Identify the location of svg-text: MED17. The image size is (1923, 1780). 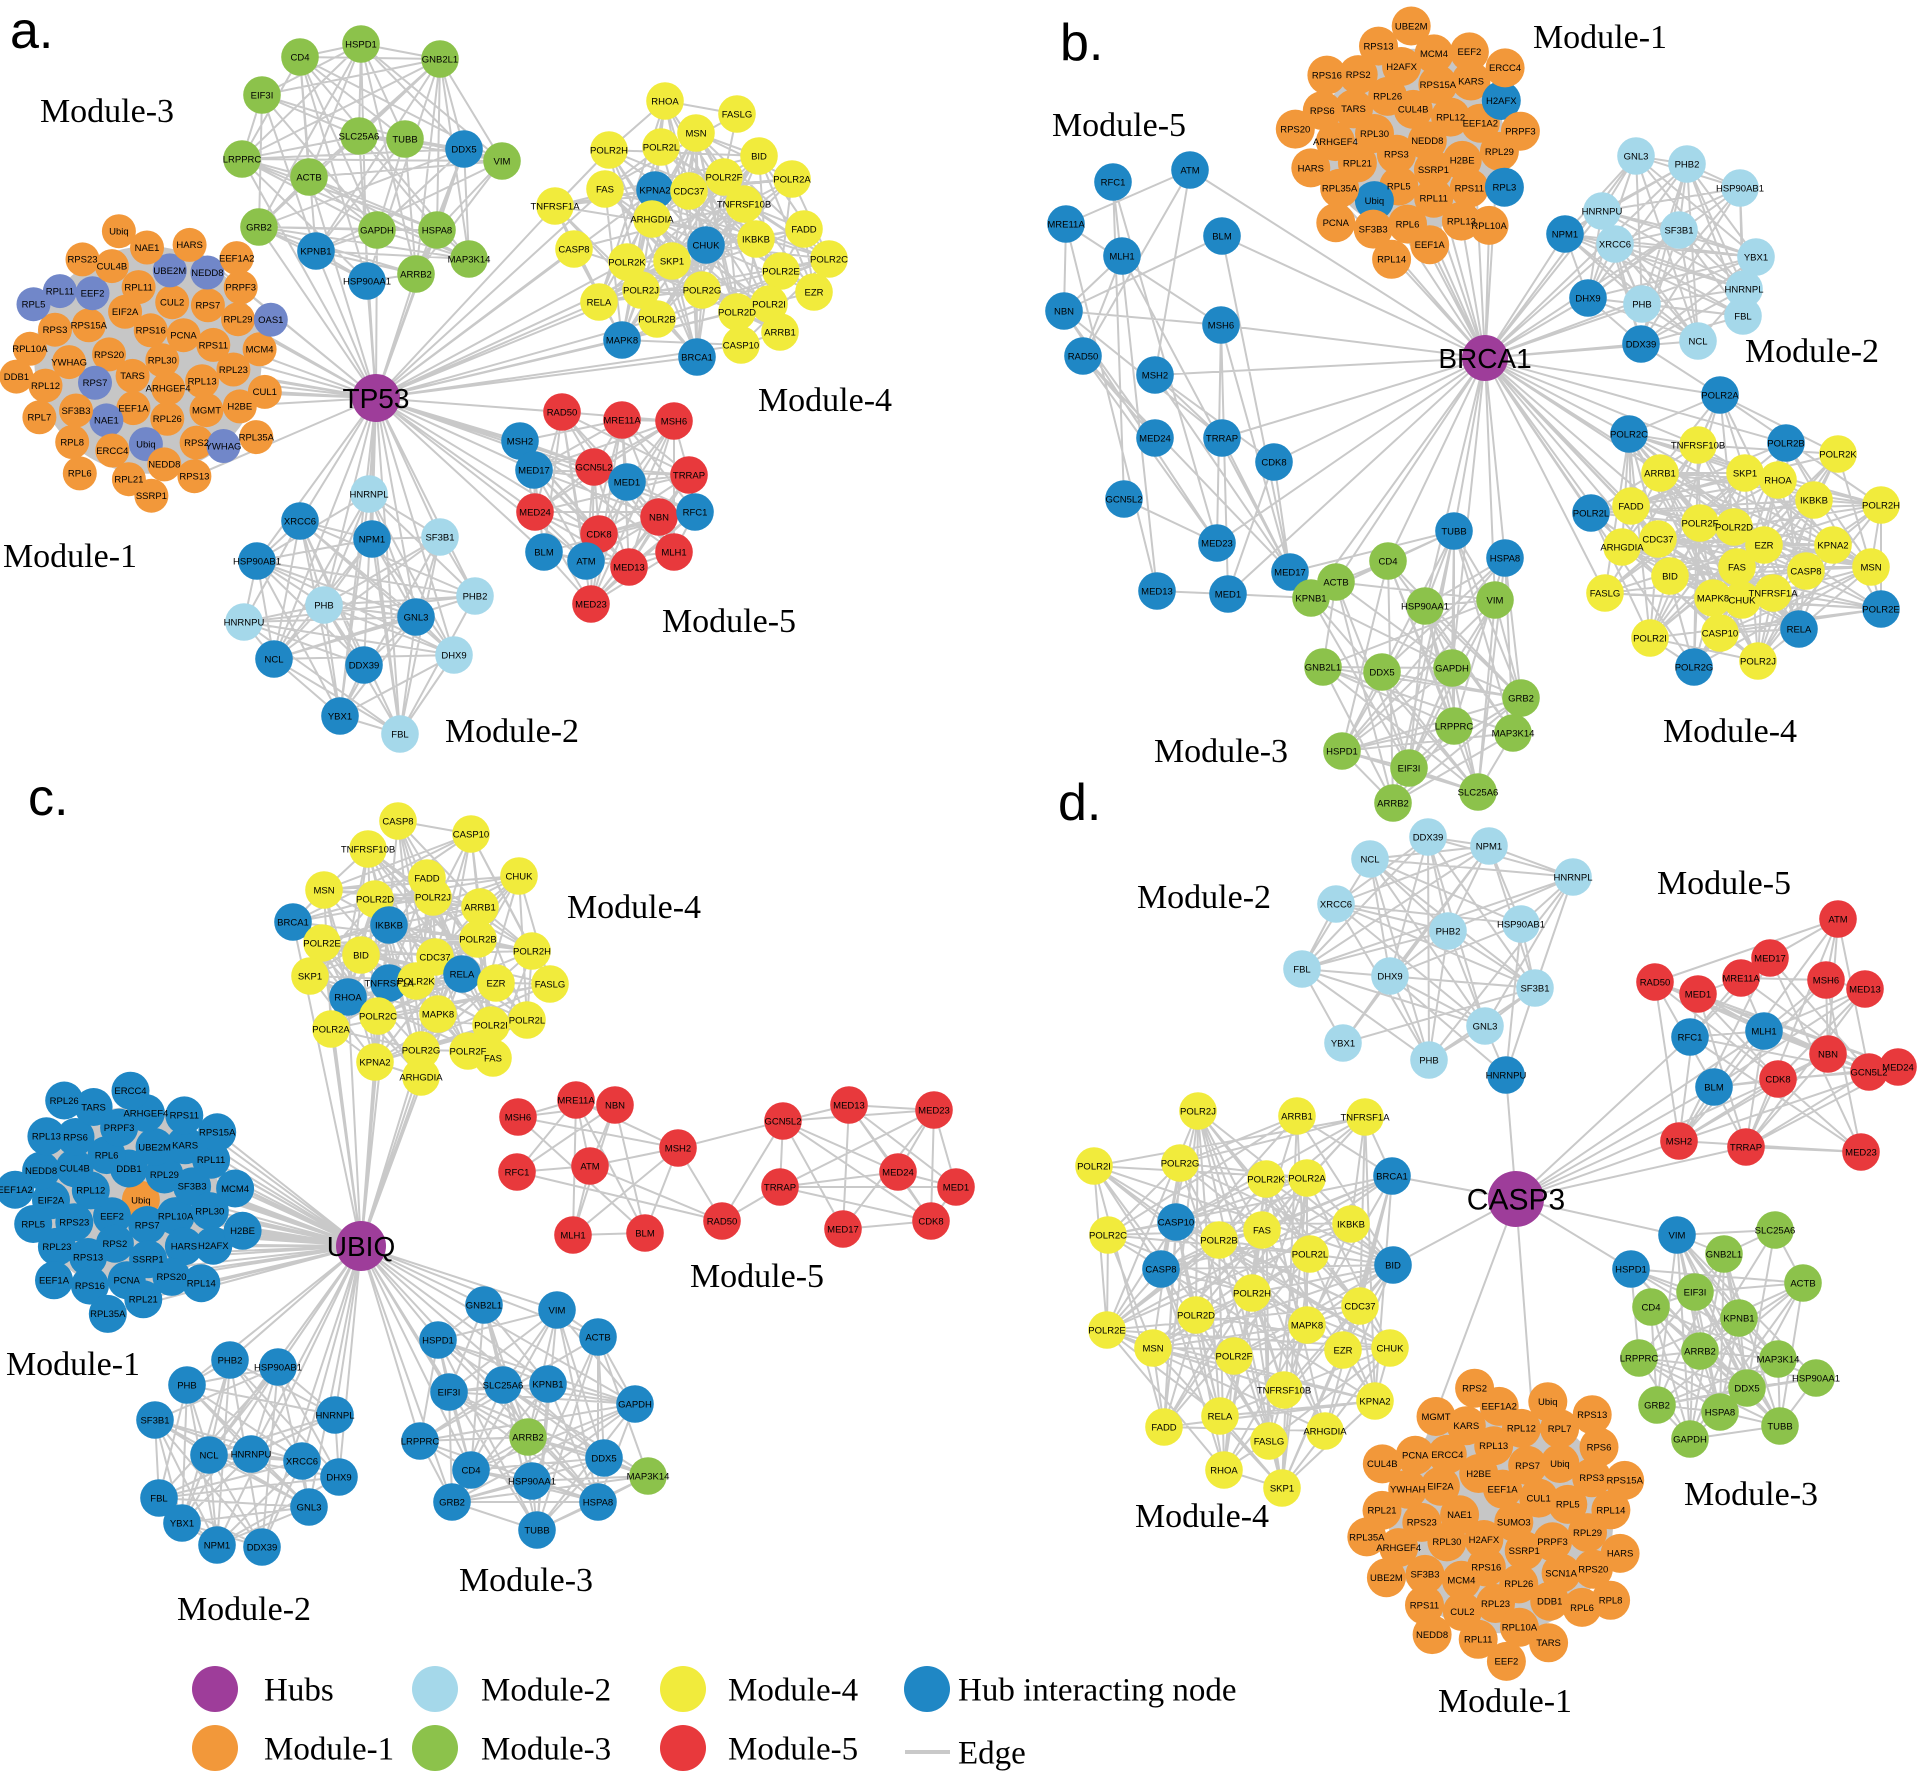
(843, 1229).